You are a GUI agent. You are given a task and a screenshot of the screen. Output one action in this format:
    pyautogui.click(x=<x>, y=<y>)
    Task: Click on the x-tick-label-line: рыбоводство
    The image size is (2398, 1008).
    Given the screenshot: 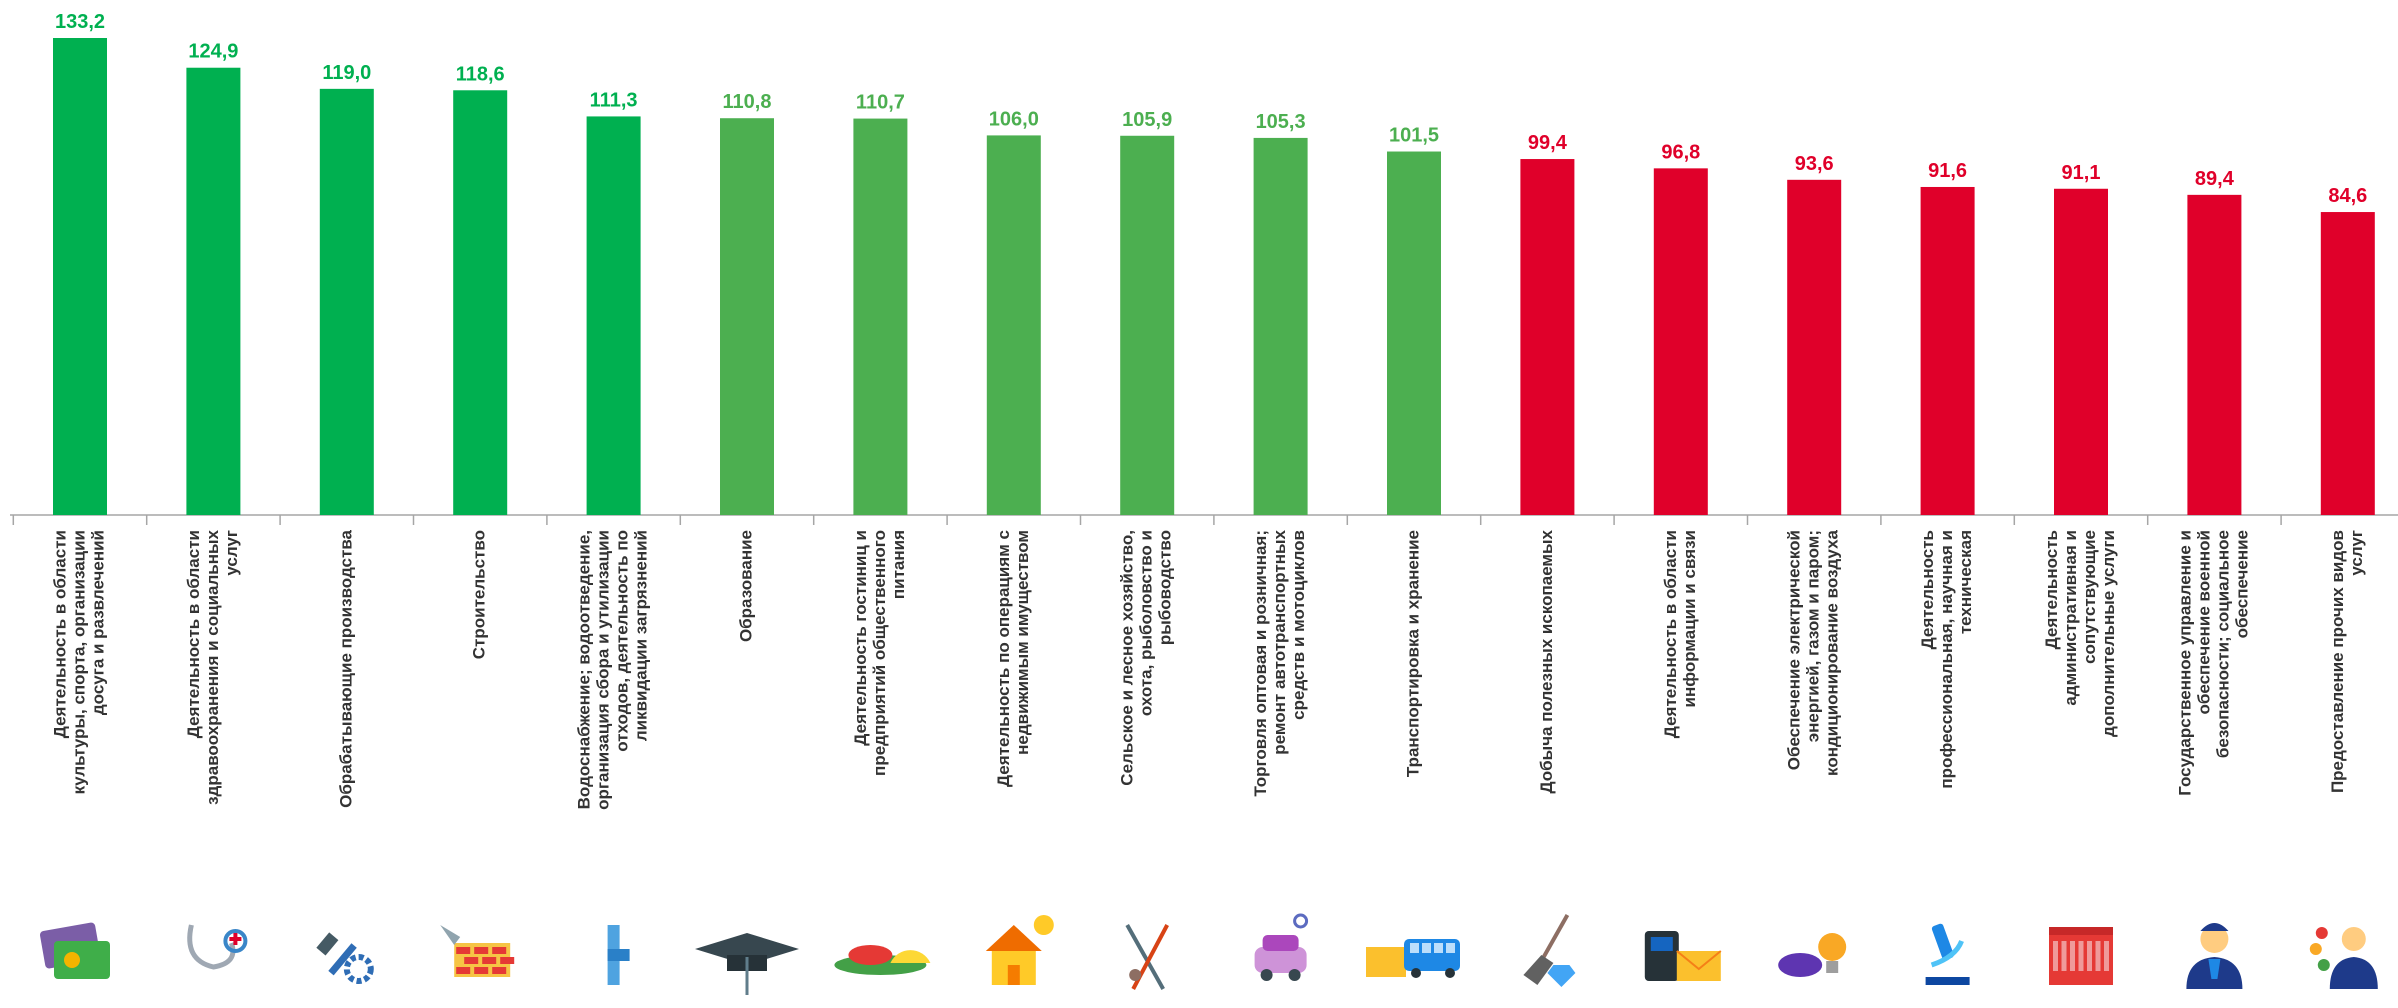 What is the action you would take?
    pyautogui.click(x=1165, y=587)
    